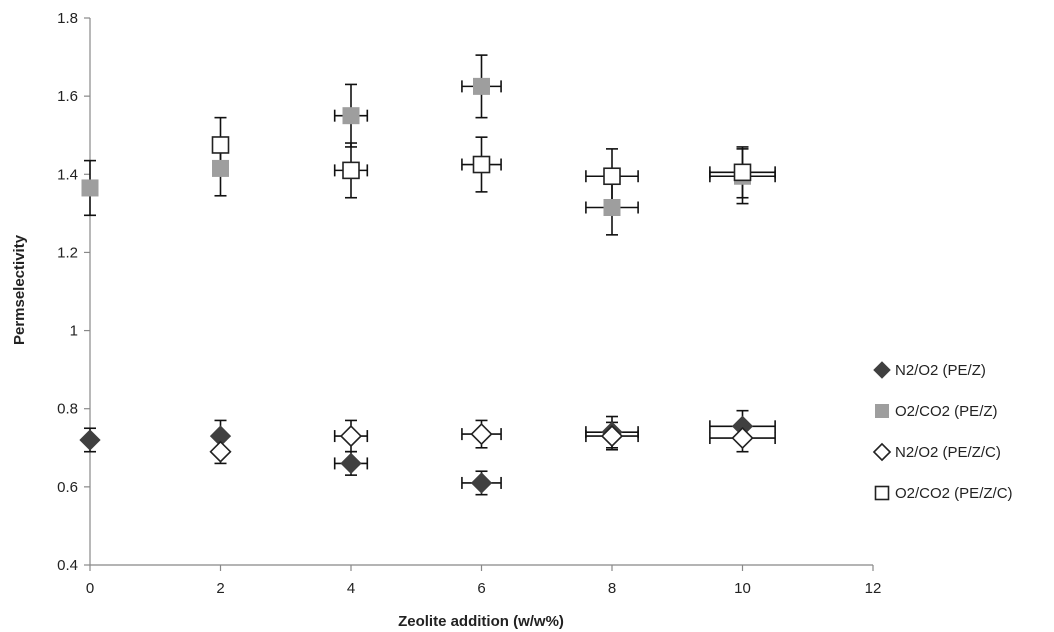 The height and width of the screenshot is (632, 1054). I want to click on x-tick-label: 12, so click(873, 588).